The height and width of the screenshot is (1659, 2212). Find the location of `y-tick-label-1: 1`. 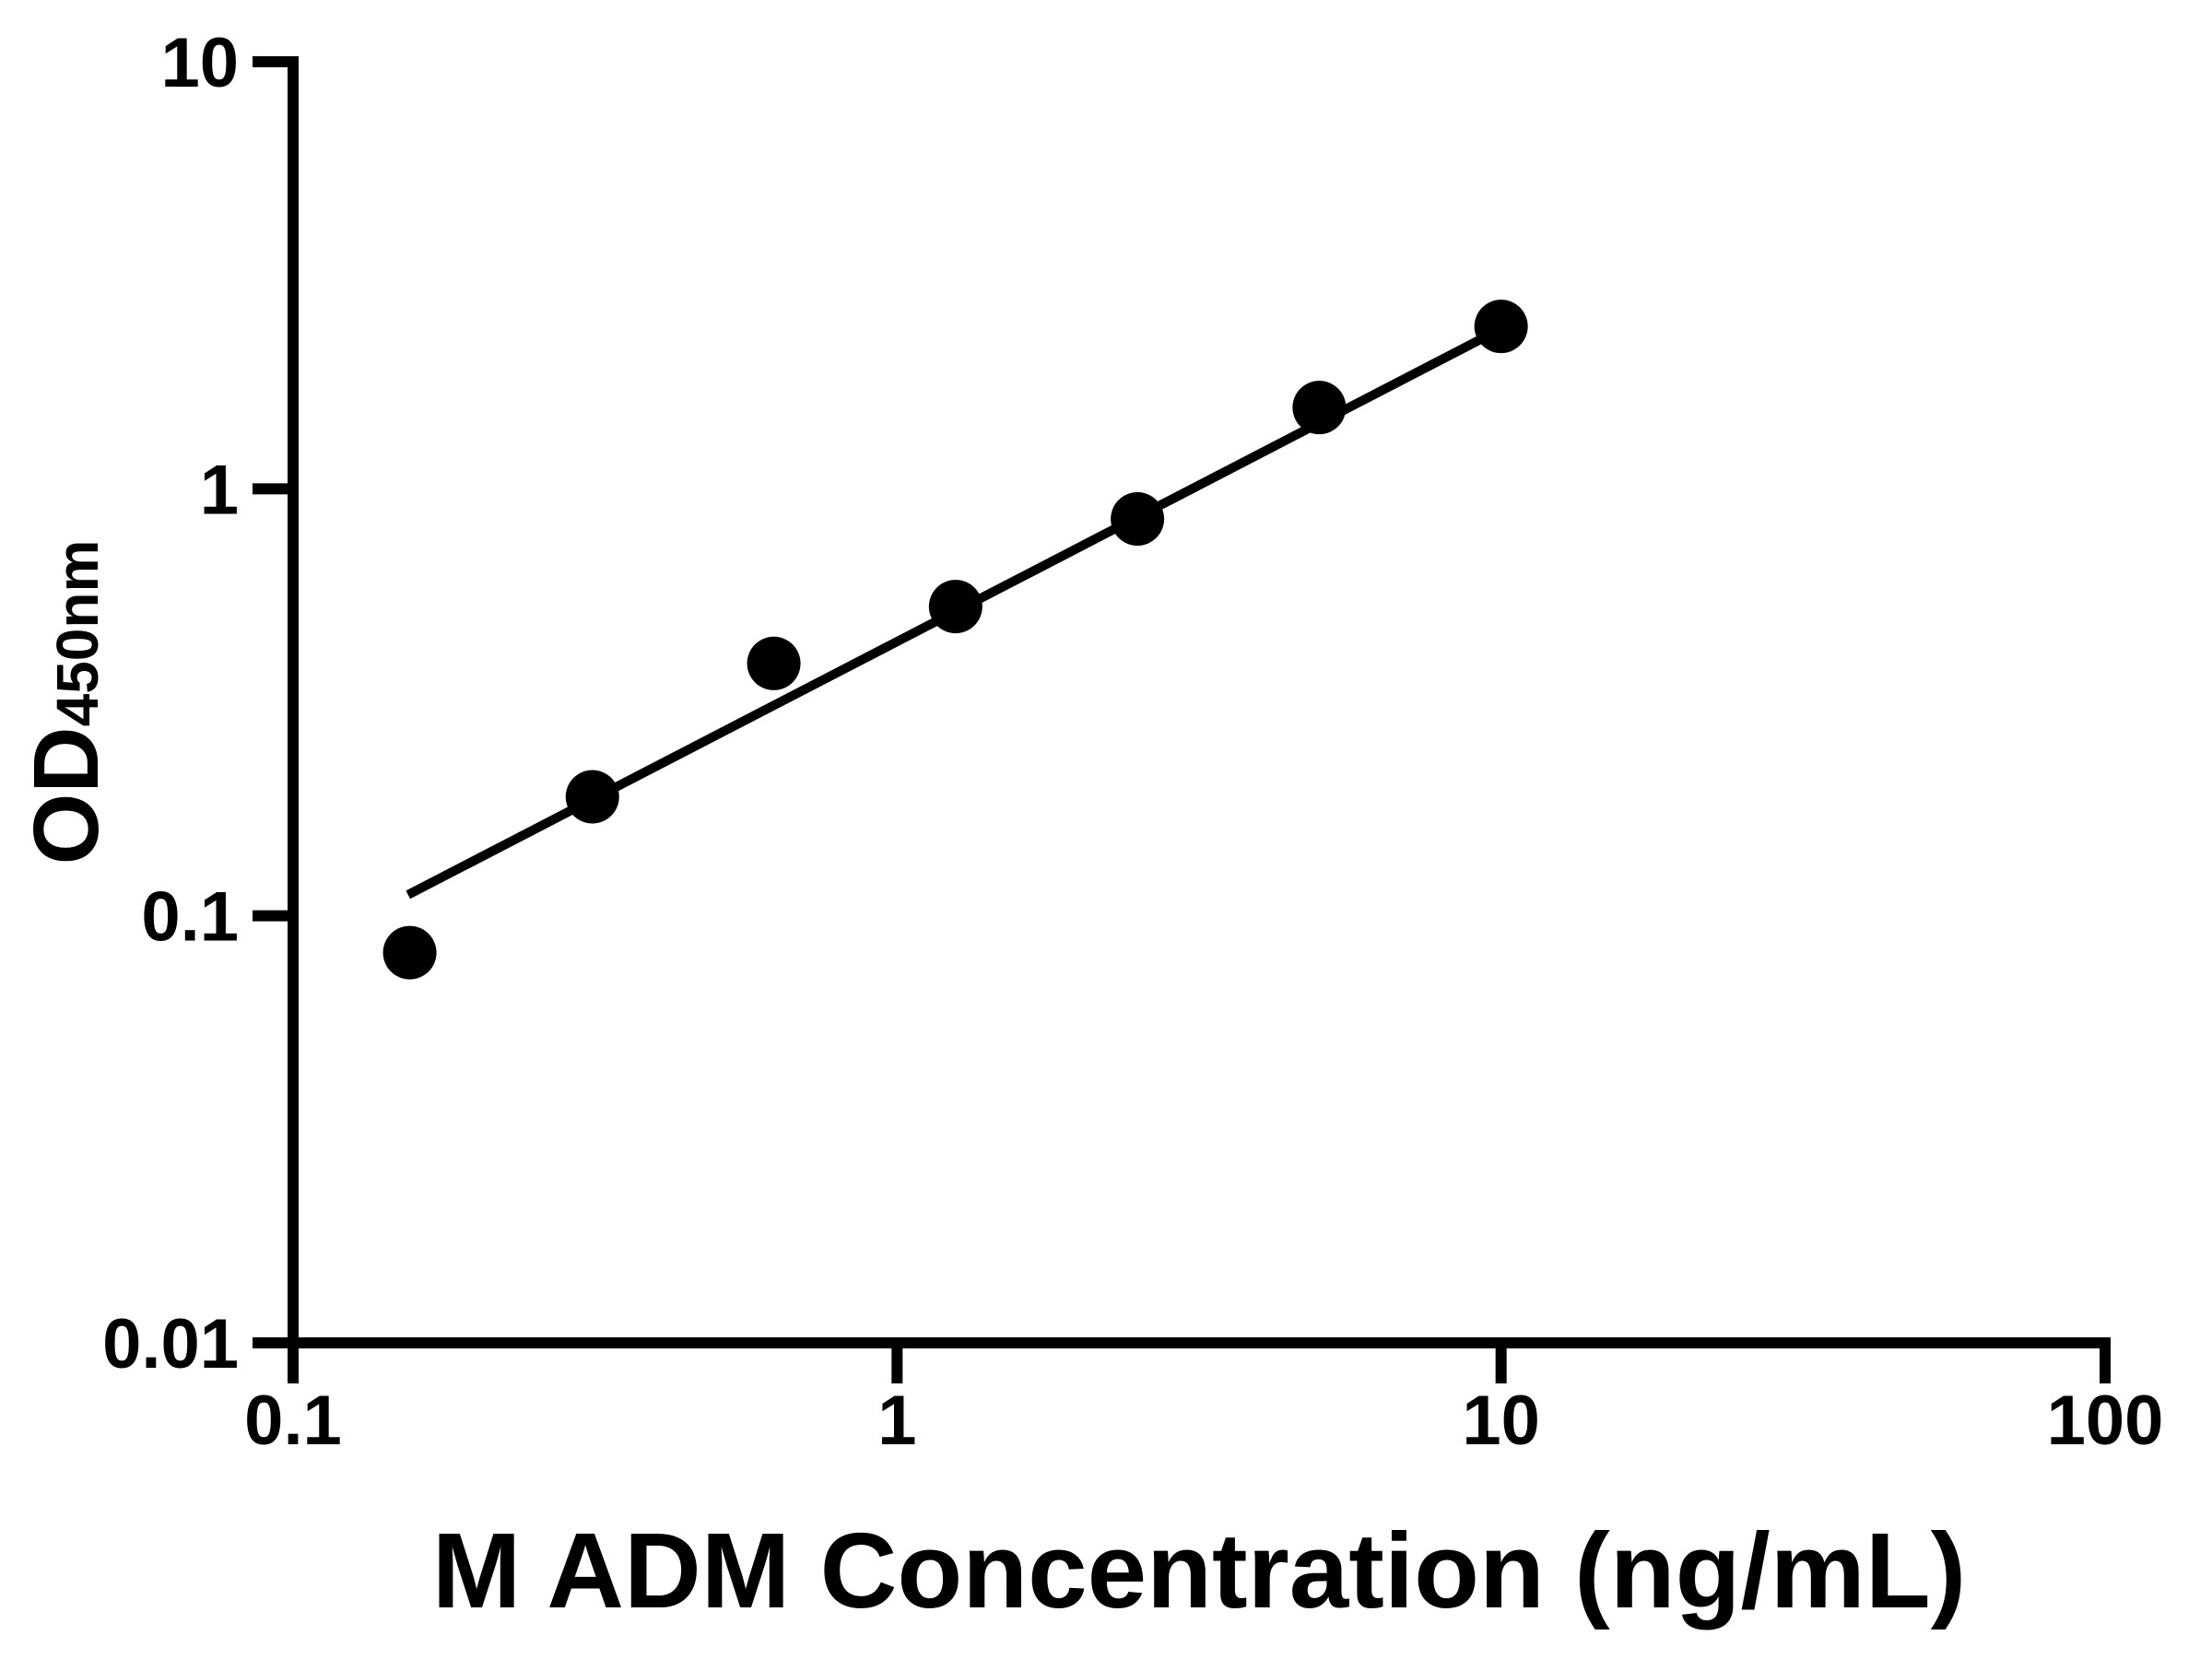

y-tick-label-1: 1 is located at coordinates (219, 490).